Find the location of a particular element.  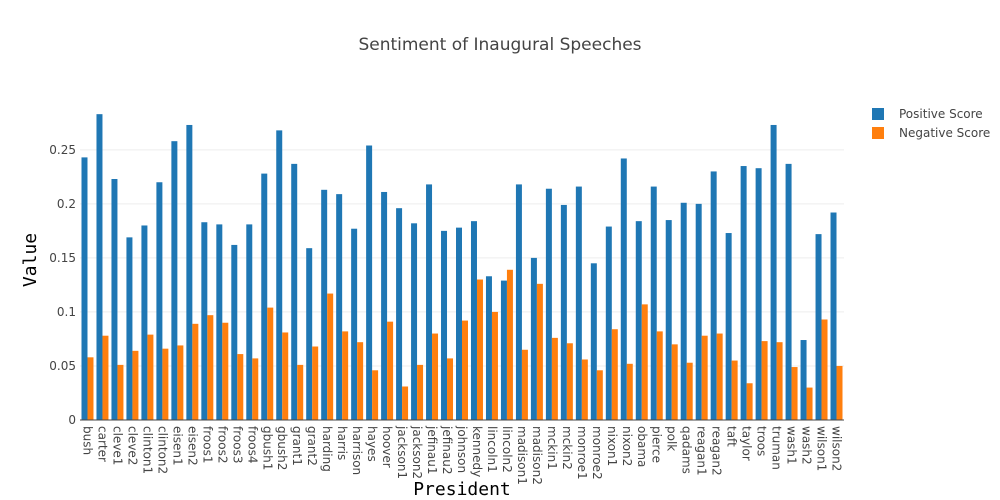

x-tick-label: truman is located at coordinates (777, 448).